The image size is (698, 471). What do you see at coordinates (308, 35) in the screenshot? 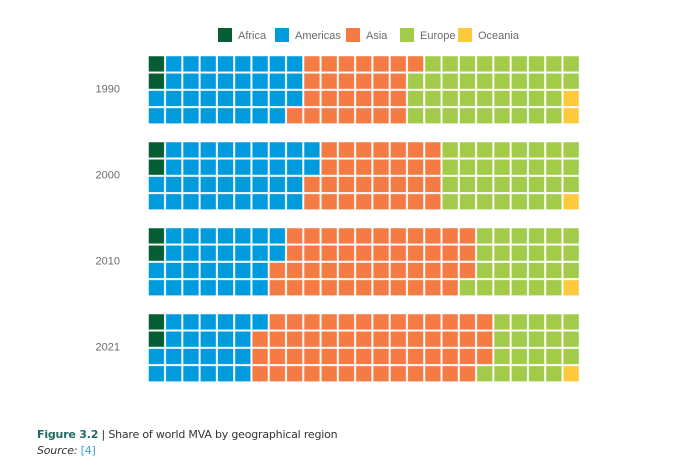
I see `legend-item-americas: Americas` at bounding box center [308, 35].